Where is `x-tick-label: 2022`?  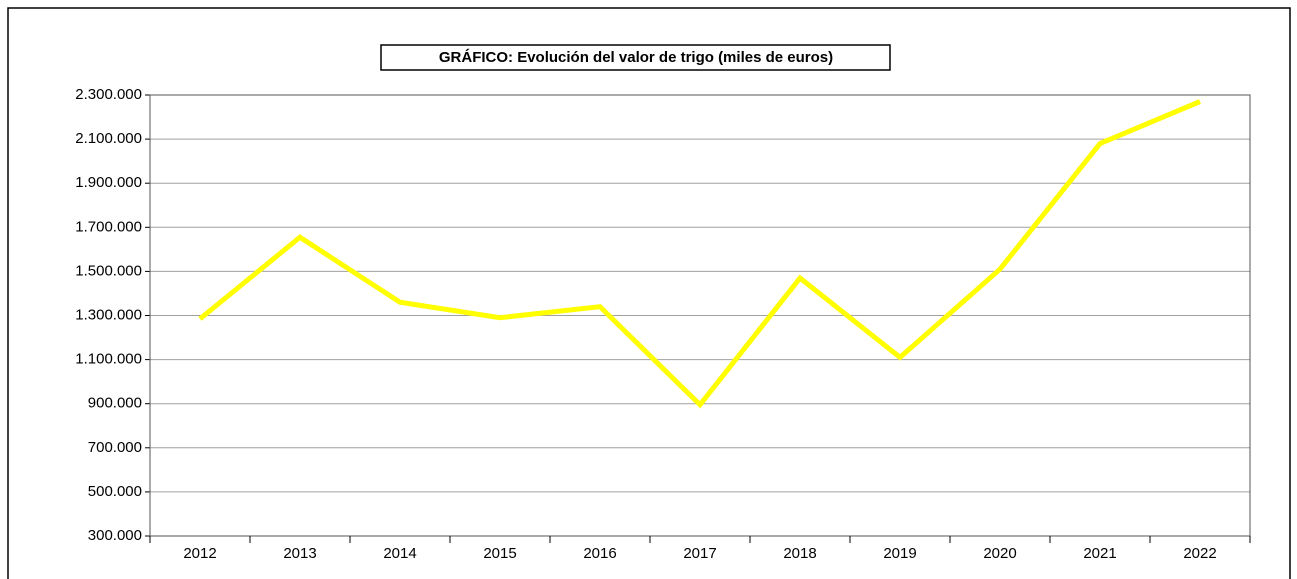
x-tick-label: 2022 is located at coordinates (1199, 553).